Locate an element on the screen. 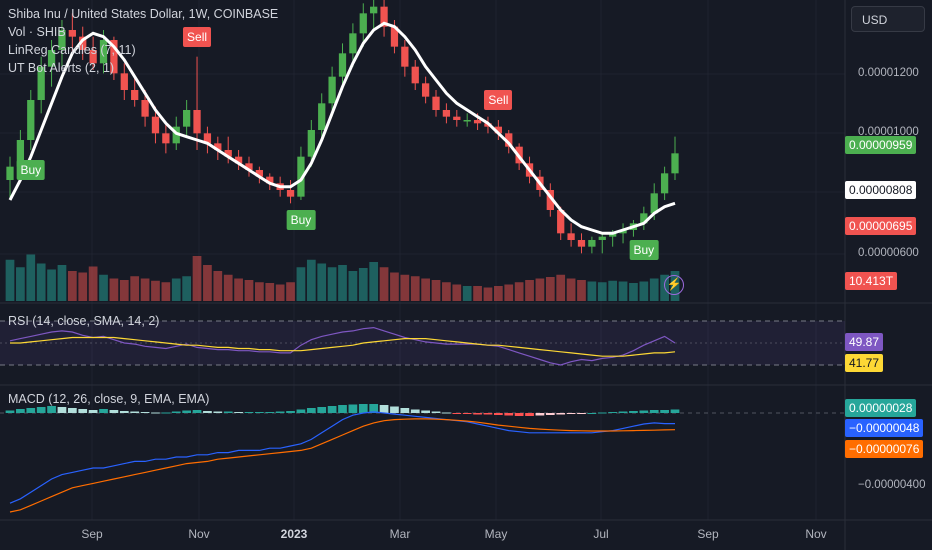 The height and width of the screenshot is (550, 932). lightning-icon: ⚡ is located at coordinates (674, 285).